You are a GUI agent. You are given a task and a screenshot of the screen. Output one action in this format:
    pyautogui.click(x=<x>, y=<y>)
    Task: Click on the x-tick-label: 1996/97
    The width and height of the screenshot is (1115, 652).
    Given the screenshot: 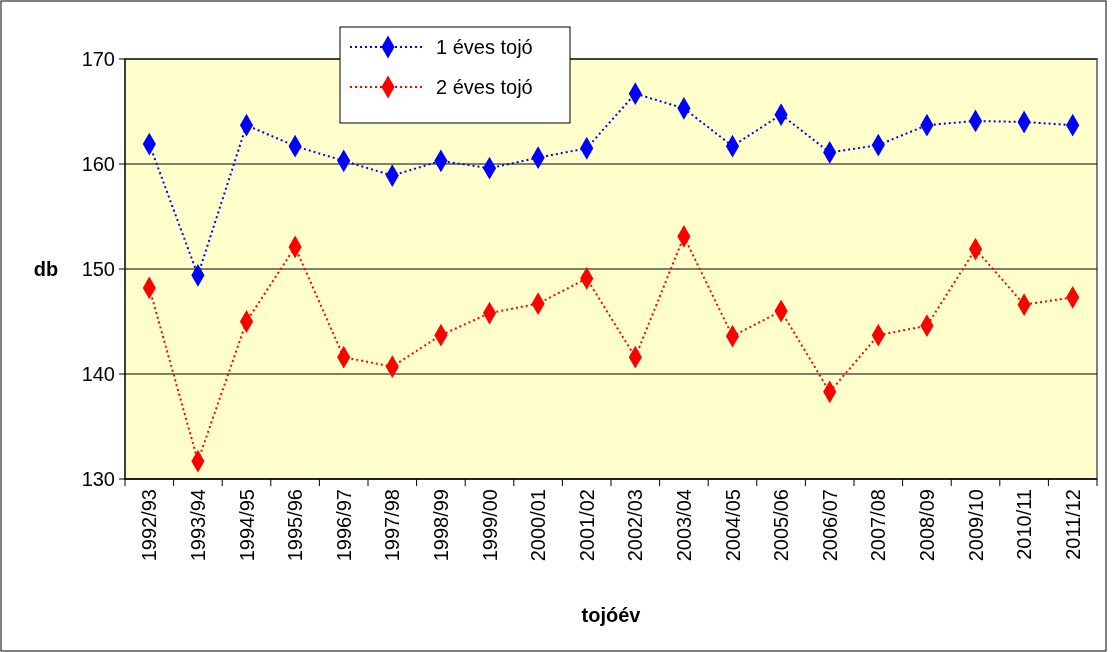 What is the action you would take?
    pyautogui.click(x=343, y=525)
    